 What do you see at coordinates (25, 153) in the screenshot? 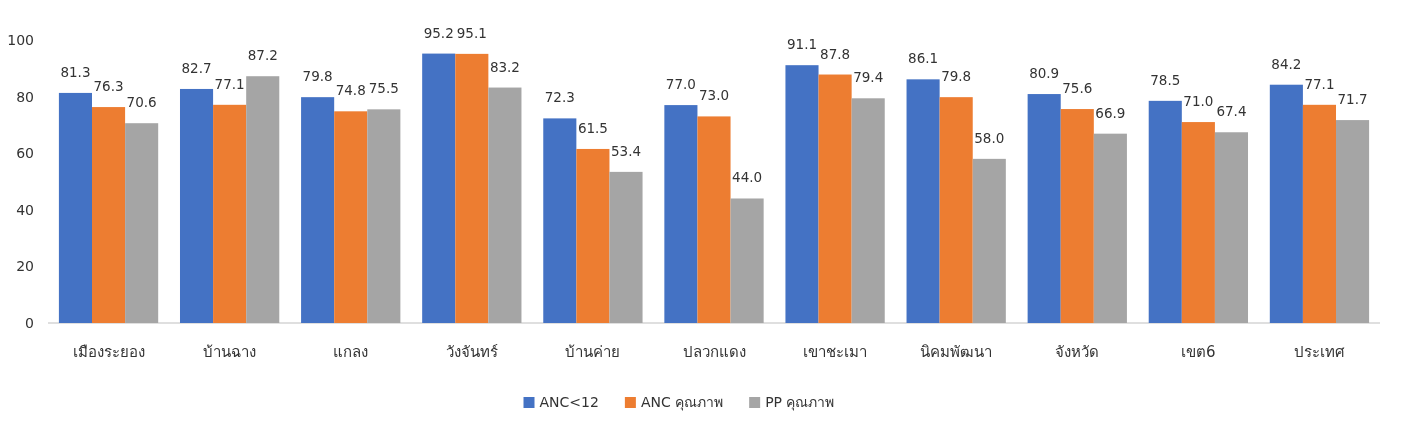
I see `y-tick-label: 60` at bounding box center [25, 153].